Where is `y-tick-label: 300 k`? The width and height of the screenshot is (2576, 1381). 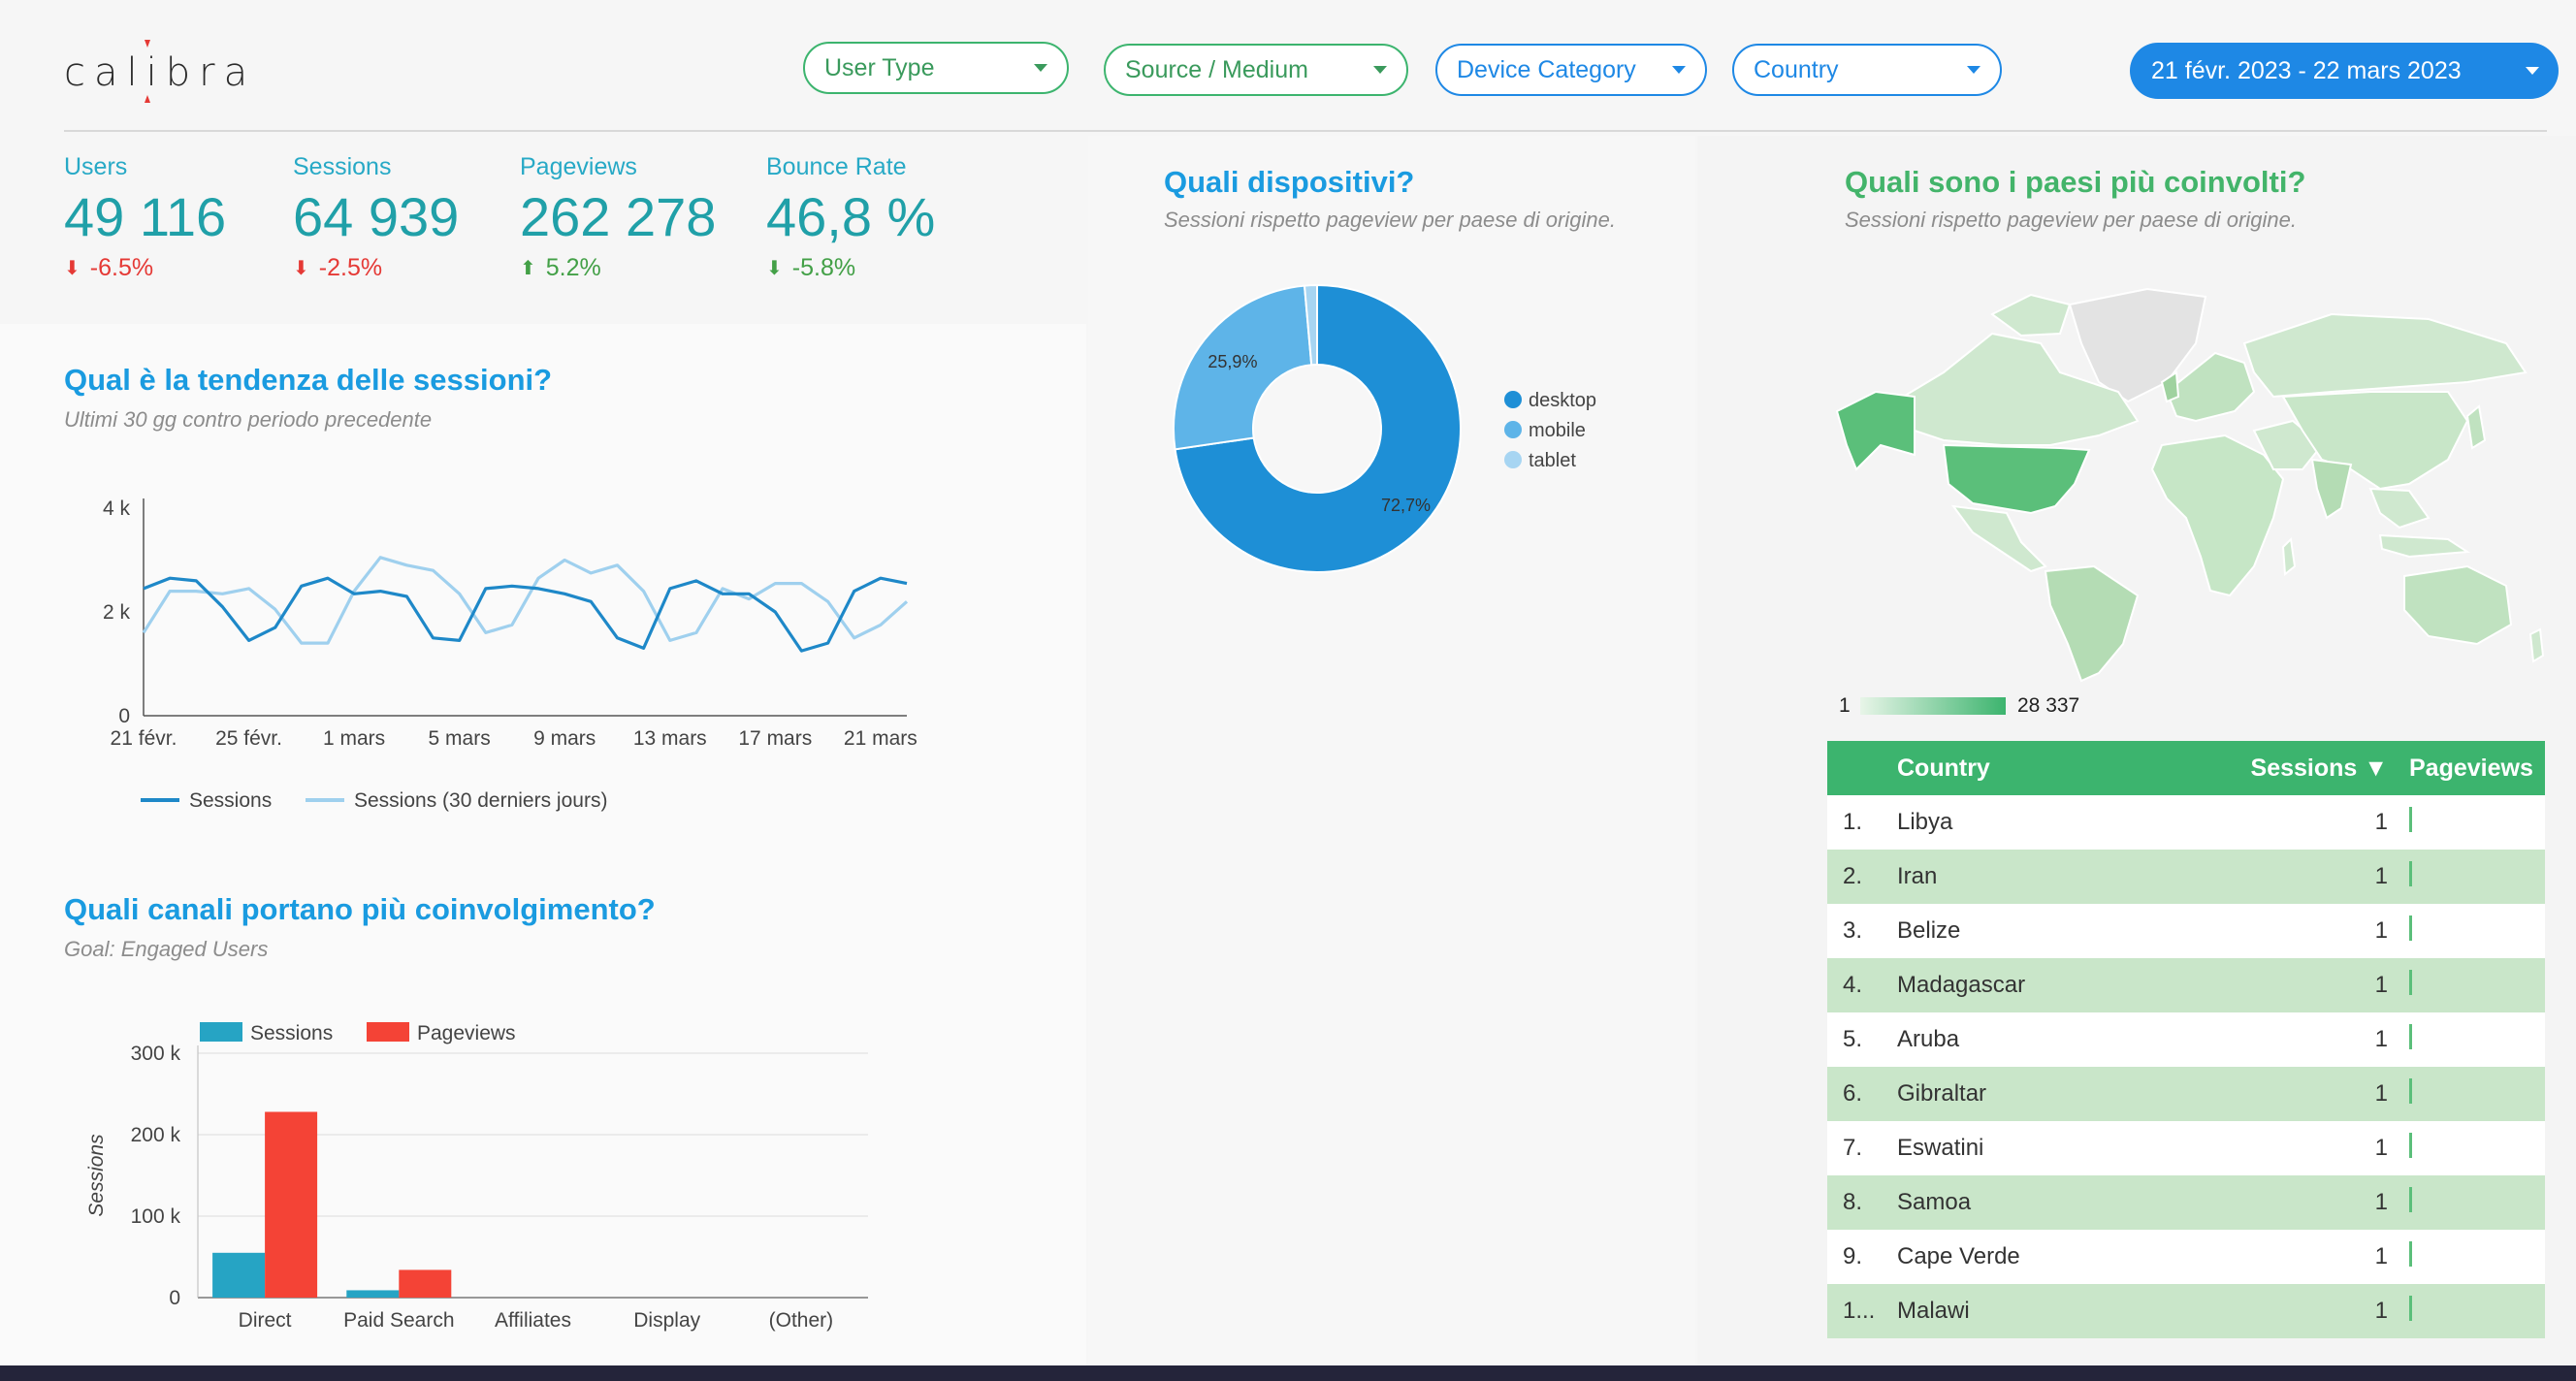
y-tick-label: 300 k is located at coordinates (156, 1054).